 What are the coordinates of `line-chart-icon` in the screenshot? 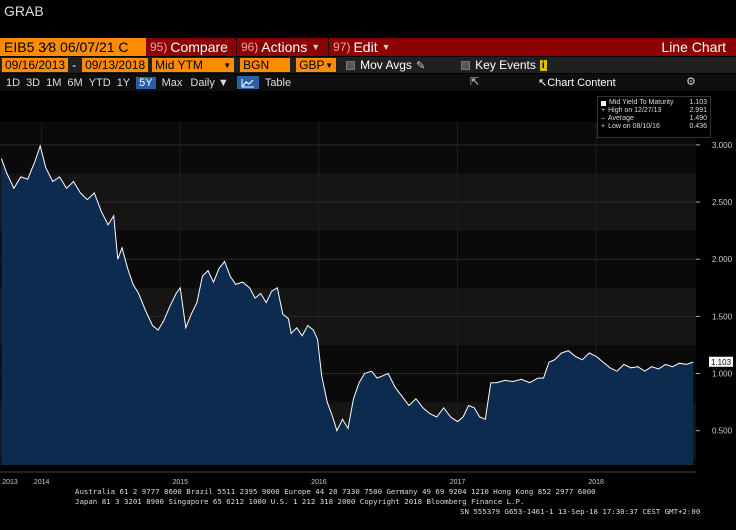 It's located at (247, 82).